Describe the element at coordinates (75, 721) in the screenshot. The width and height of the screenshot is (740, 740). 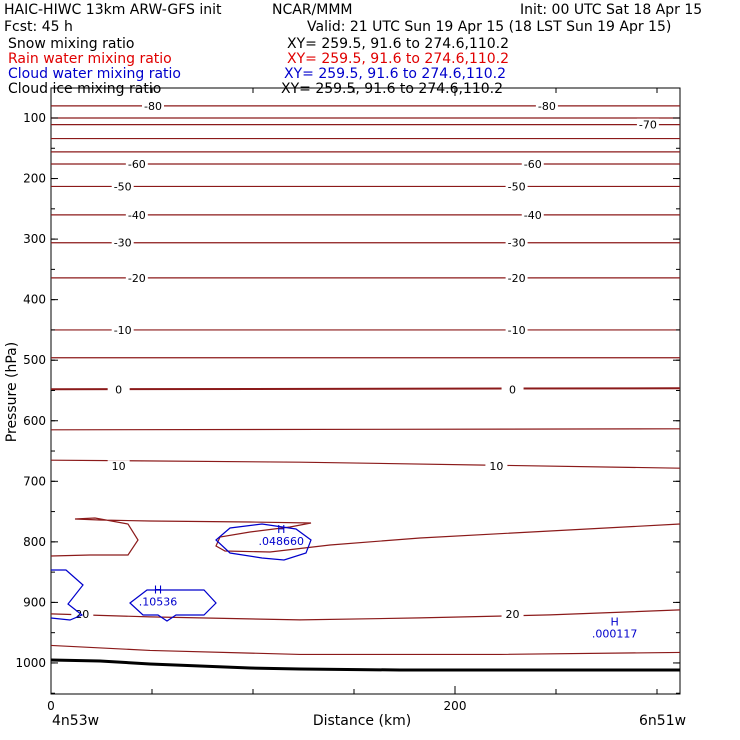
I see `x-endpoint-left: 4n53w` at that location.